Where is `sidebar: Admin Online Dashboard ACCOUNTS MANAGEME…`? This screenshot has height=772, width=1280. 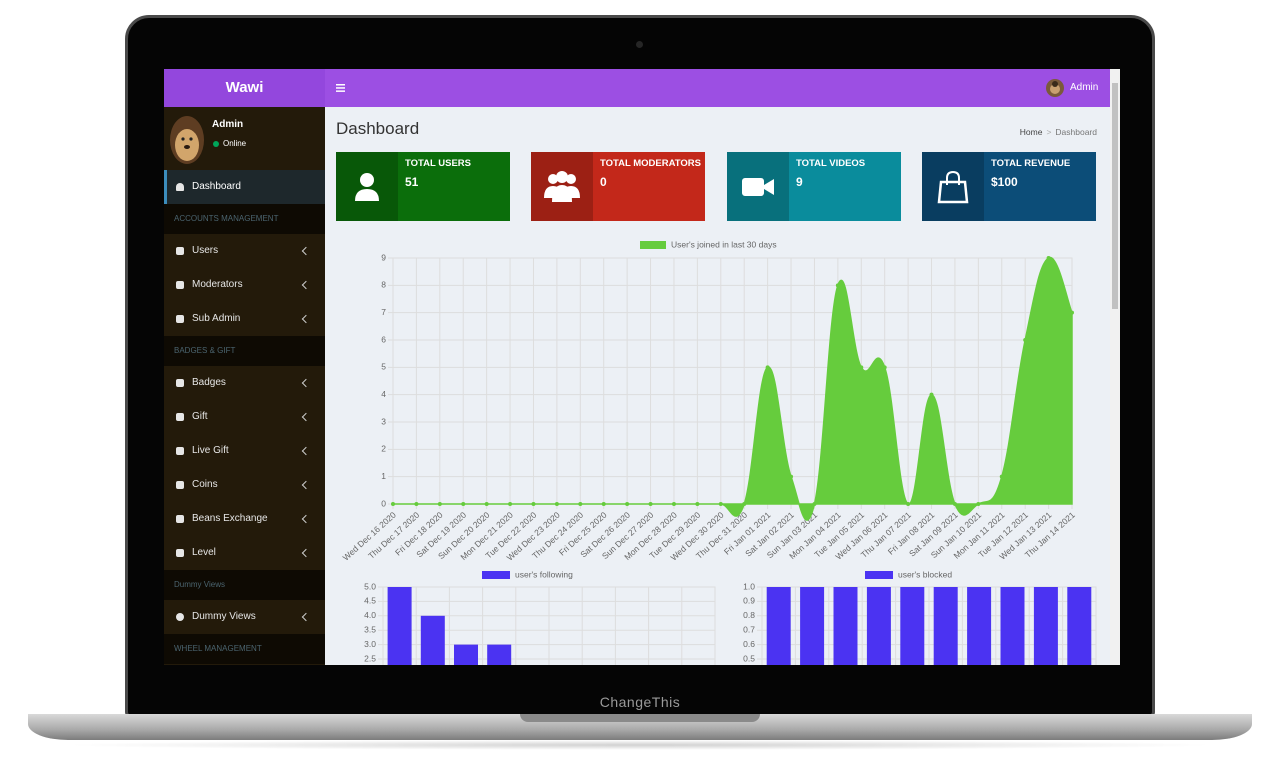 sidebar: Admin Online Dashboard ACCOUNTS MANAGEME… is located at coordinates (244, 386).